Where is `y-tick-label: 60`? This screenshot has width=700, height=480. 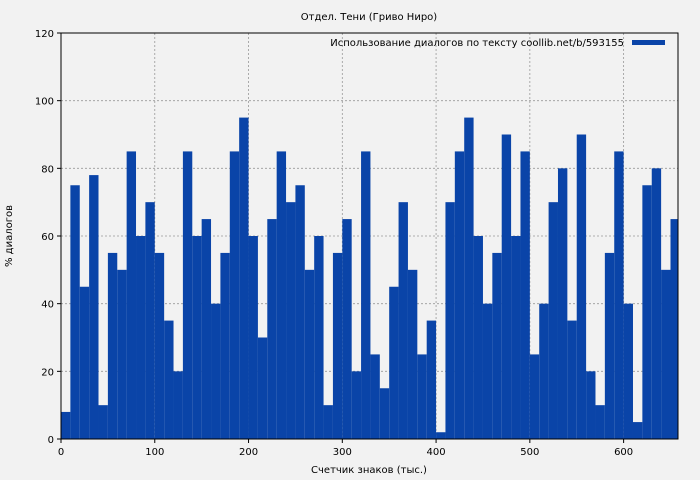 y-tick-label: 60 is located at coordinates (47, 237).